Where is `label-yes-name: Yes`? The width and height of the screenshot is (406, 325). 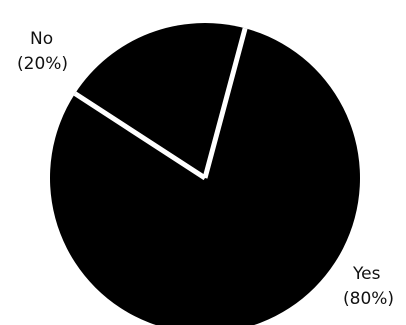 label-yes-name: Yes is located at coordinates (366, 274).